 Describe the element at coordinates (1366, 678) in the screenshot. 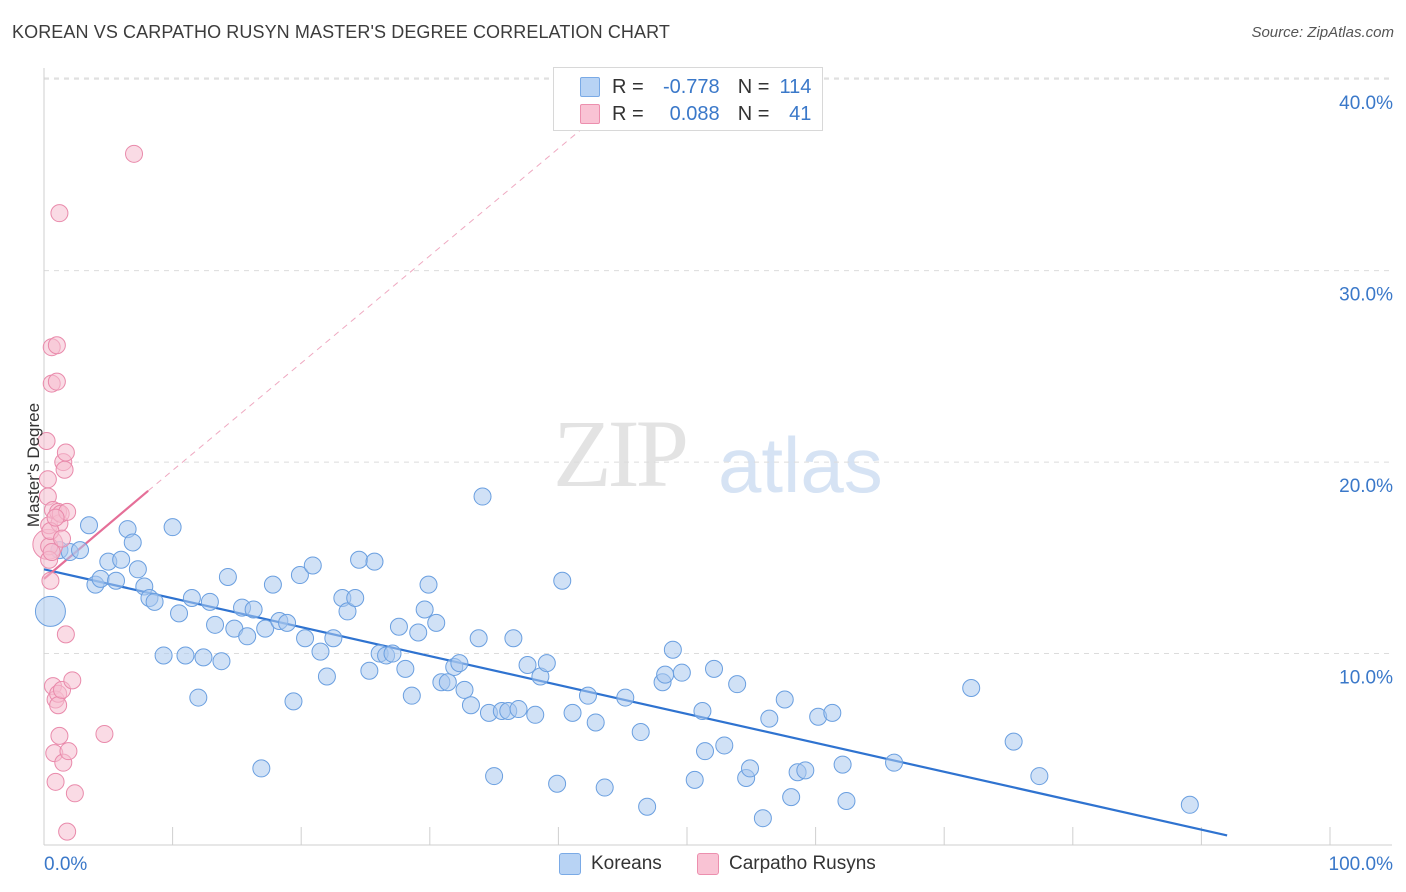

I see `y-tick-label: 10.0%` at that location.